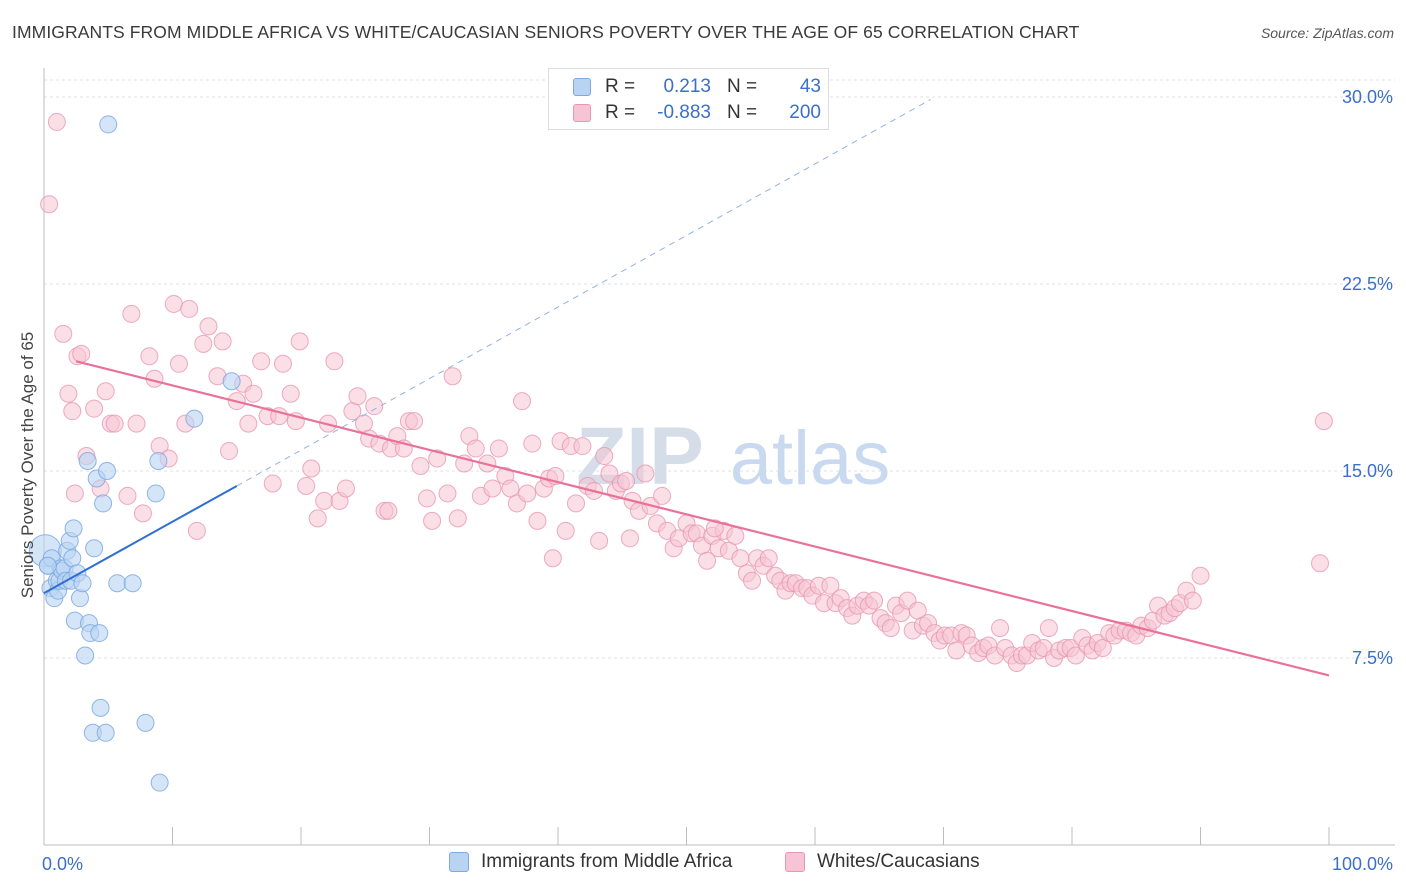 The width and height of the screenshot is (1406, 892). What do you see at coordinates (459, 862) in the screenshot?
I see `legend-swatch-blue` at bounding box center [459, 862].